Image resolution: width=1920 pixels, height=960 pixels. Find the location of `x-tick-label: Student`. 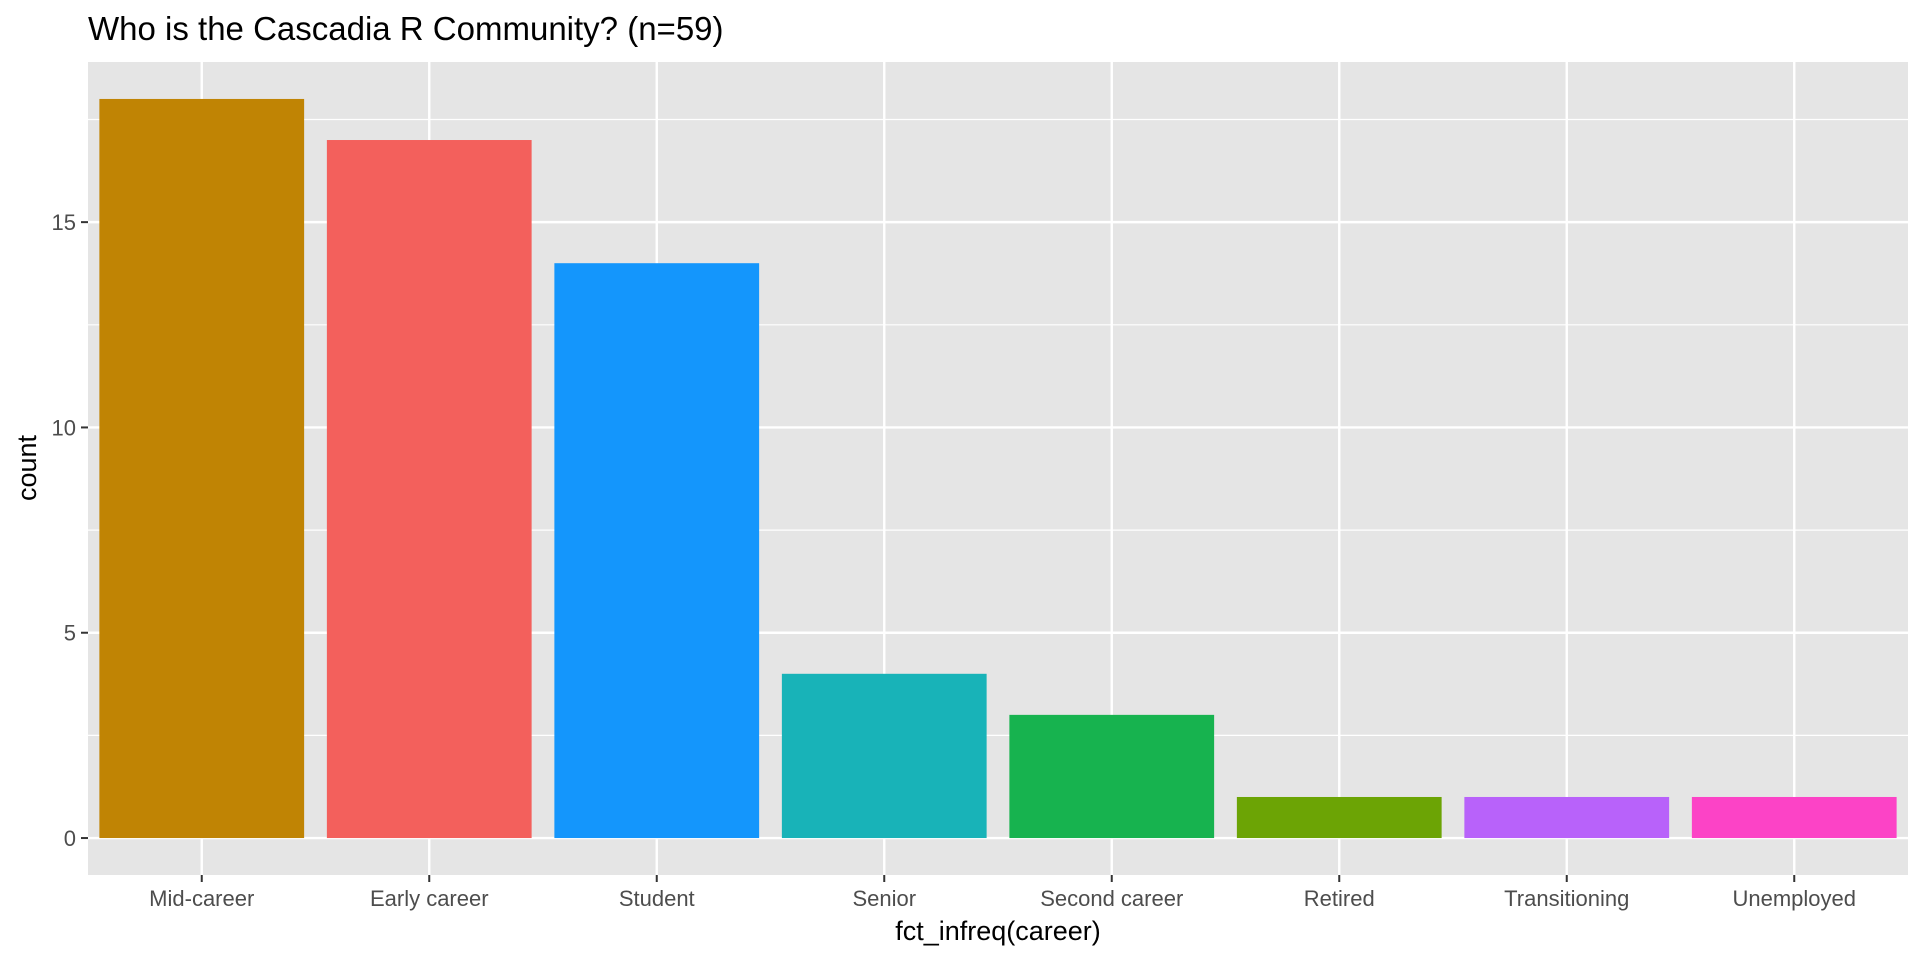

x-tick-label: Student is located at coordinates (657, 898).